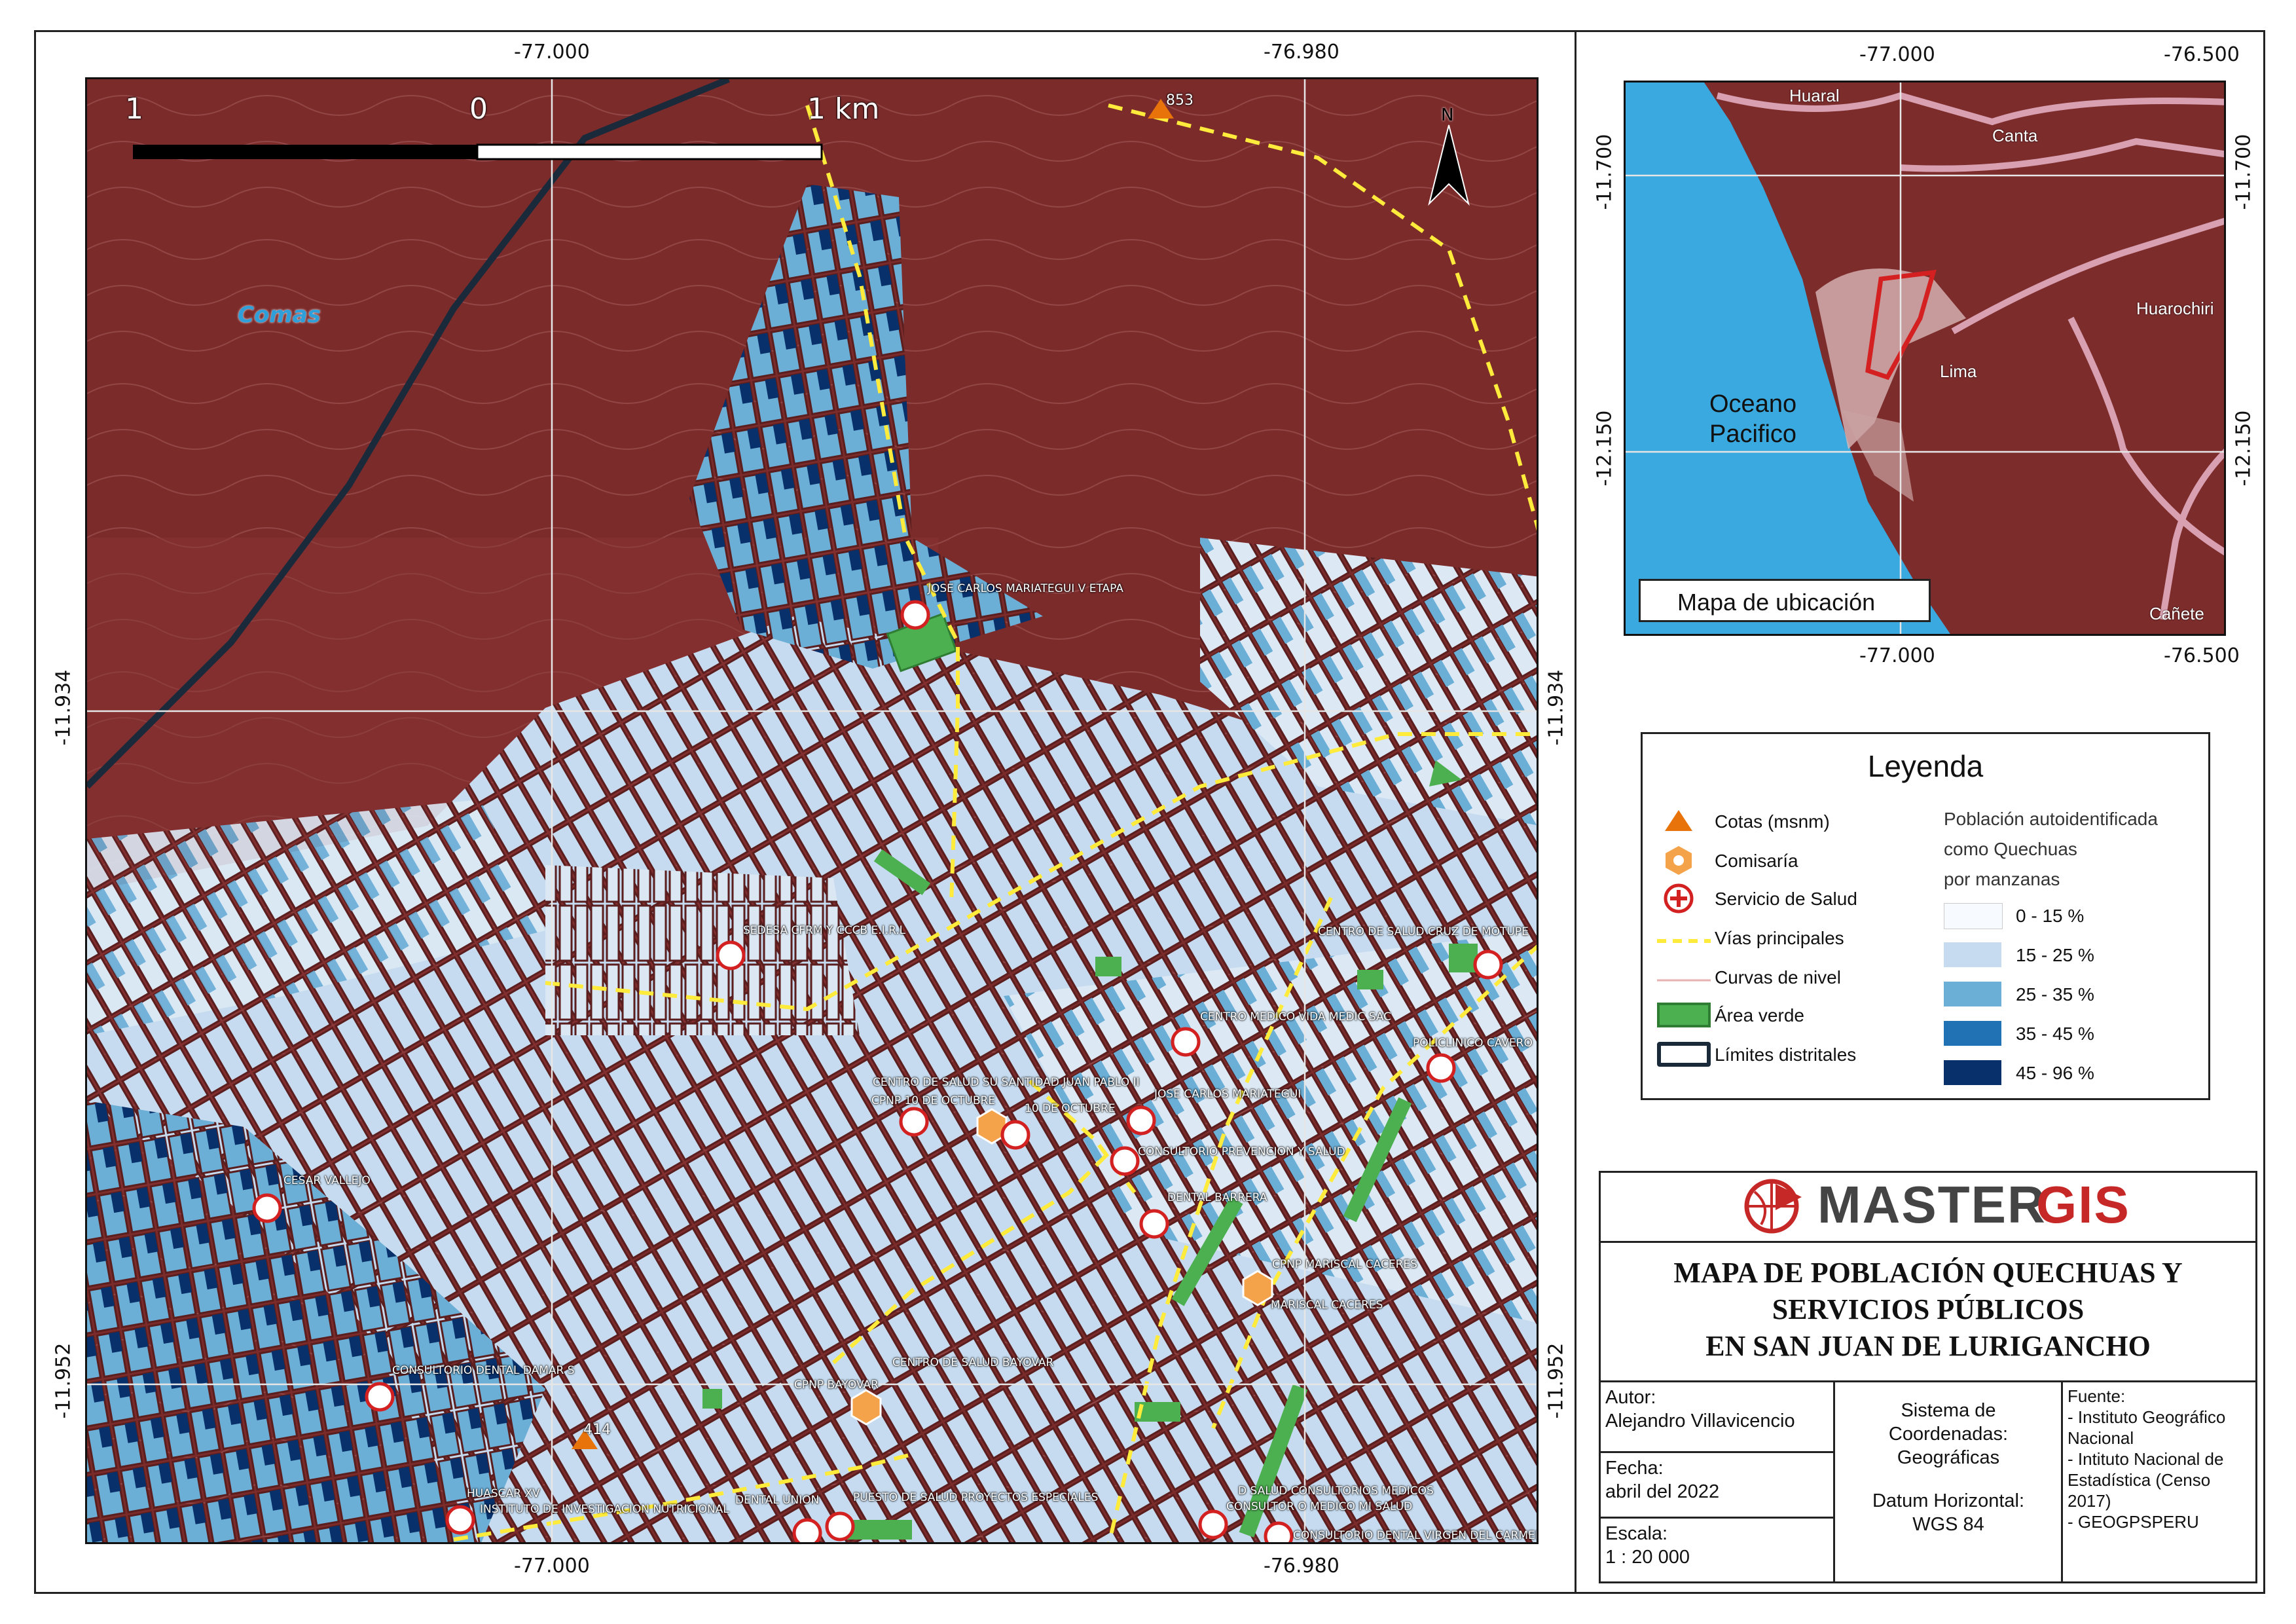 The height and width of the screenshot is (1624, 2296). I want to click on inset-right-tick: -12.150, so click(2243, 448).